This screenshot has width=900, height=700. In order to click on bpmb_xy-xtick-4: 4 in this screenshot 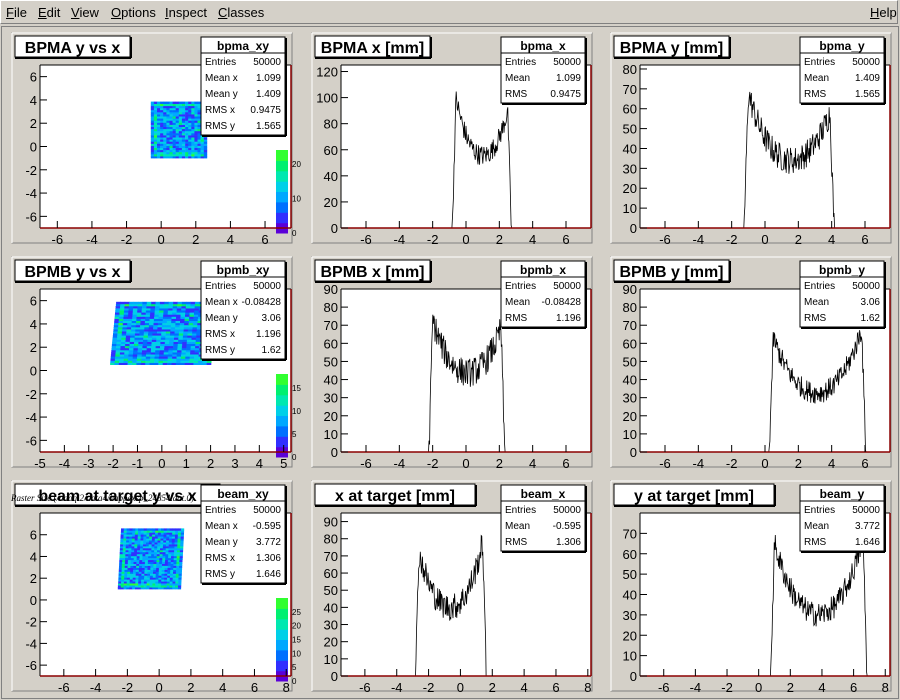, I will do `click(259, 463)`.